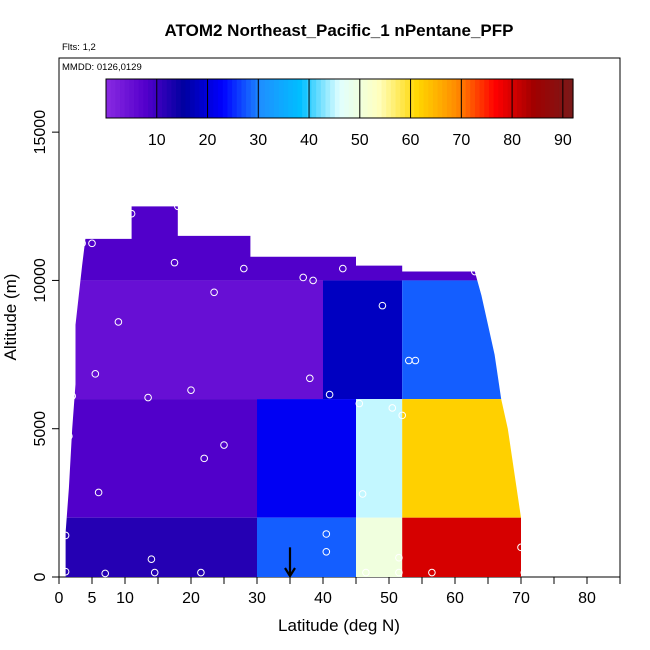 The height and width of the screenshot is (650, 650). Describe the element at coordinates (59, 598) in the screenshot. I see `x-tick-label-0: 0` at that location.